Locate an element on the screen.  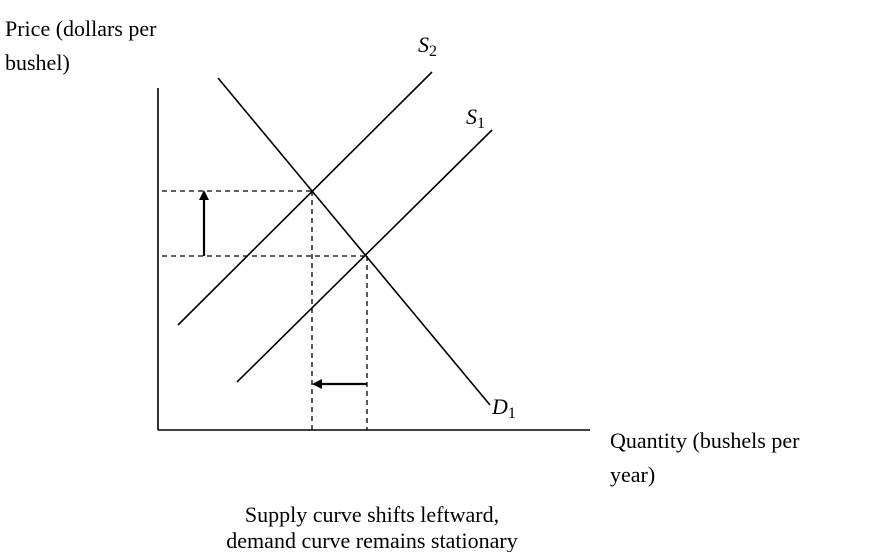
curve-label: S1 is located at coordinates (475, 118).